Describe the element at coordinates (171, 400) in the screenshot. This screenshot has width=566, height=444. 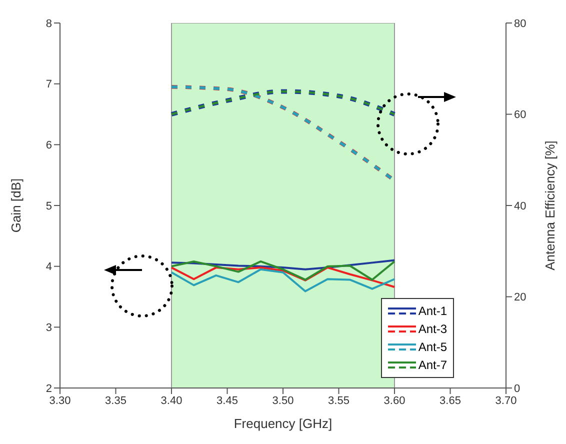
I see `x-tick-label: 3.40` at that location.